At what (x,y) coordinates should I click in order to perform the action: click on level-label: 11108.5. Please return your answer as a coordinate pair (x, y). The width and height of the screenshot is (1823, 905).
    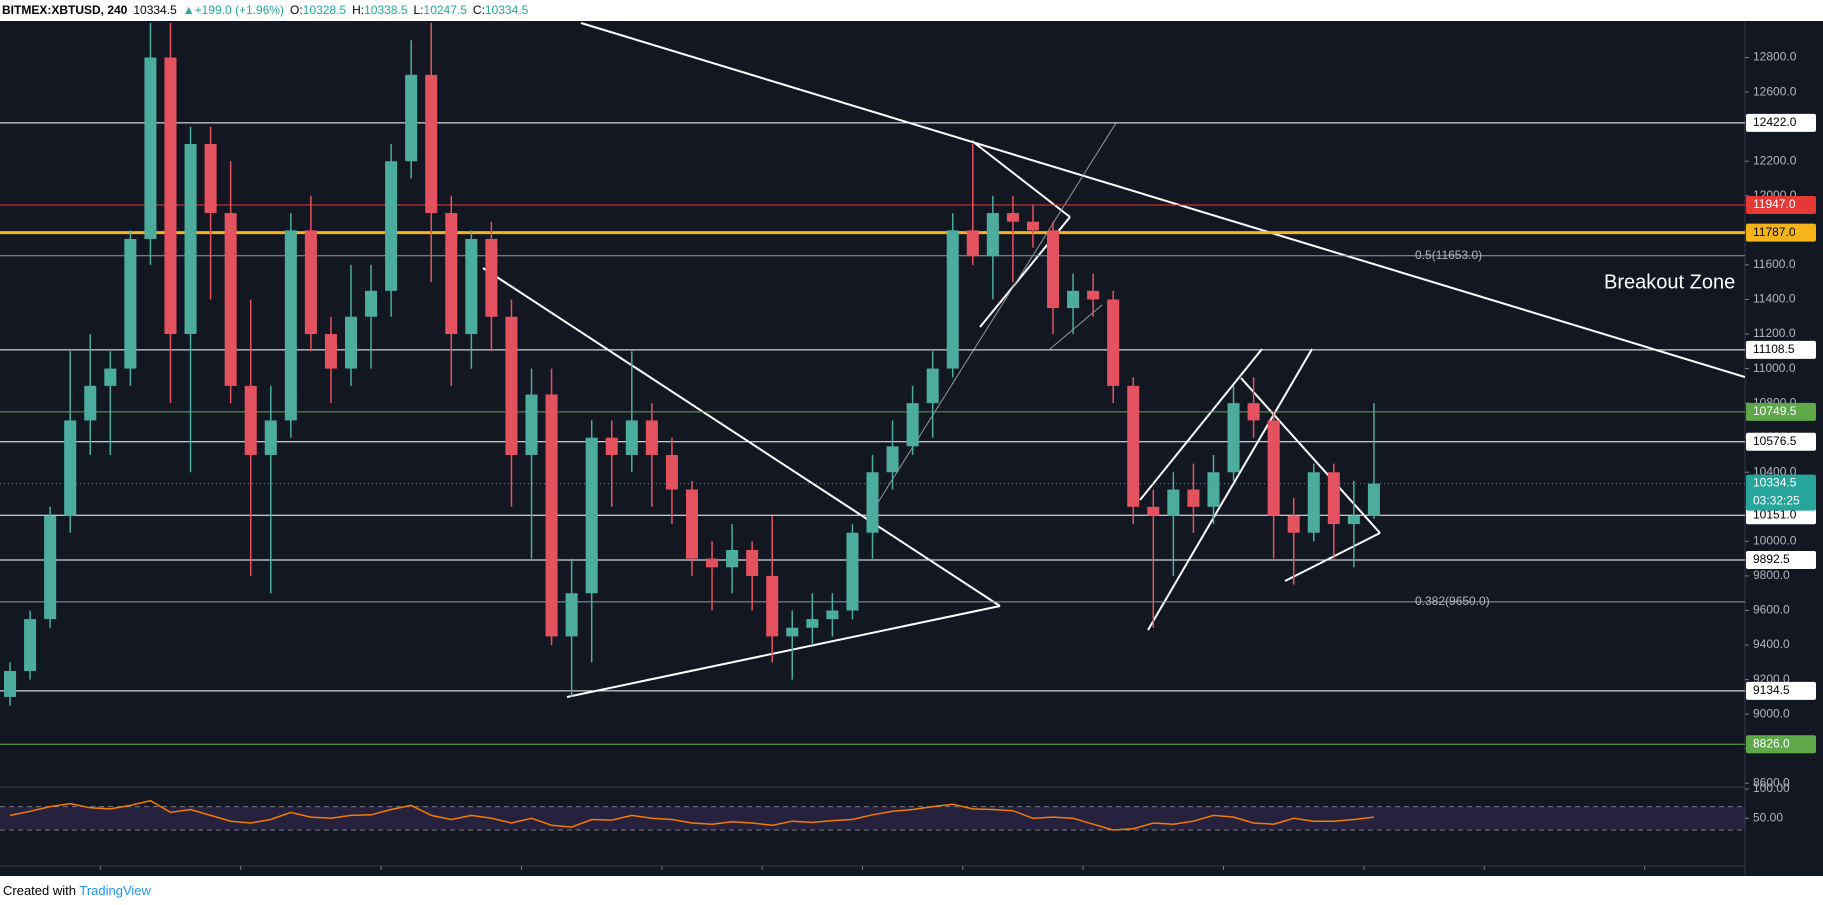
    Looking at the image, I should click on (1774, 349).